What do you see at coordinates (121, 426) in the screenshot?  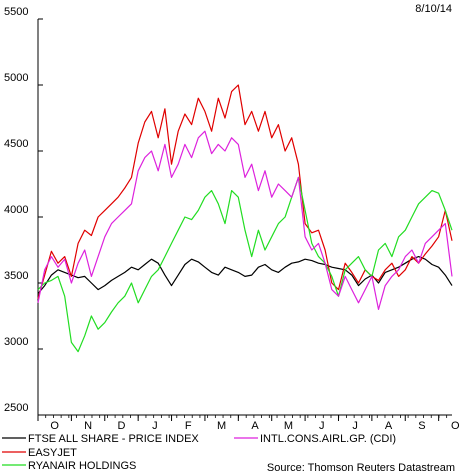 I see `x-tick-label: D` at bounding box center [121, 426].